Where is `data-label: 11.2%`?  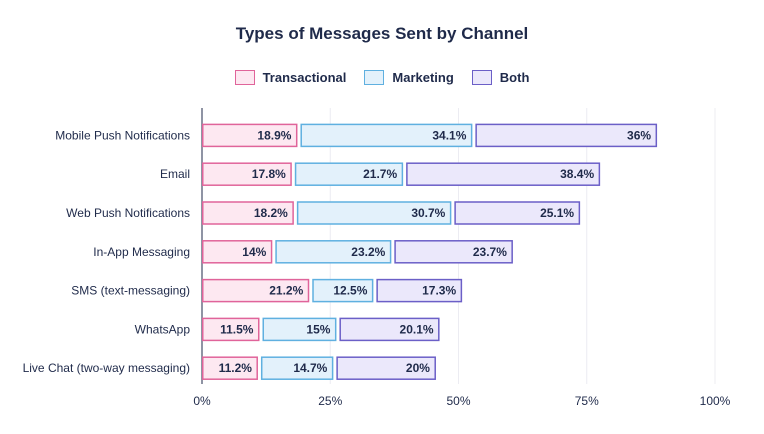
data-label: 11.2% is located at coordinates (236, 368).